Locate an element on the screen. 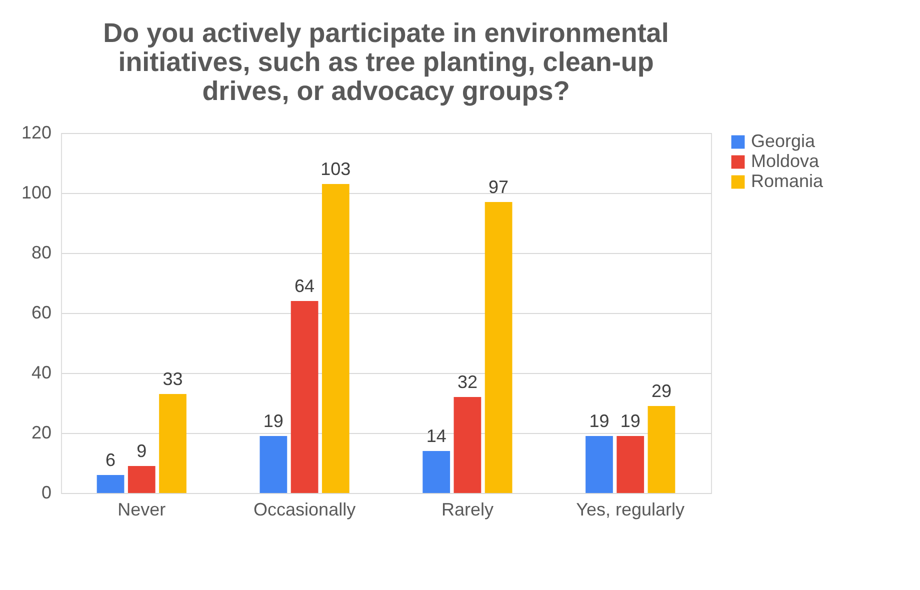  data-label: 9 is located at coordinates (141, 451).